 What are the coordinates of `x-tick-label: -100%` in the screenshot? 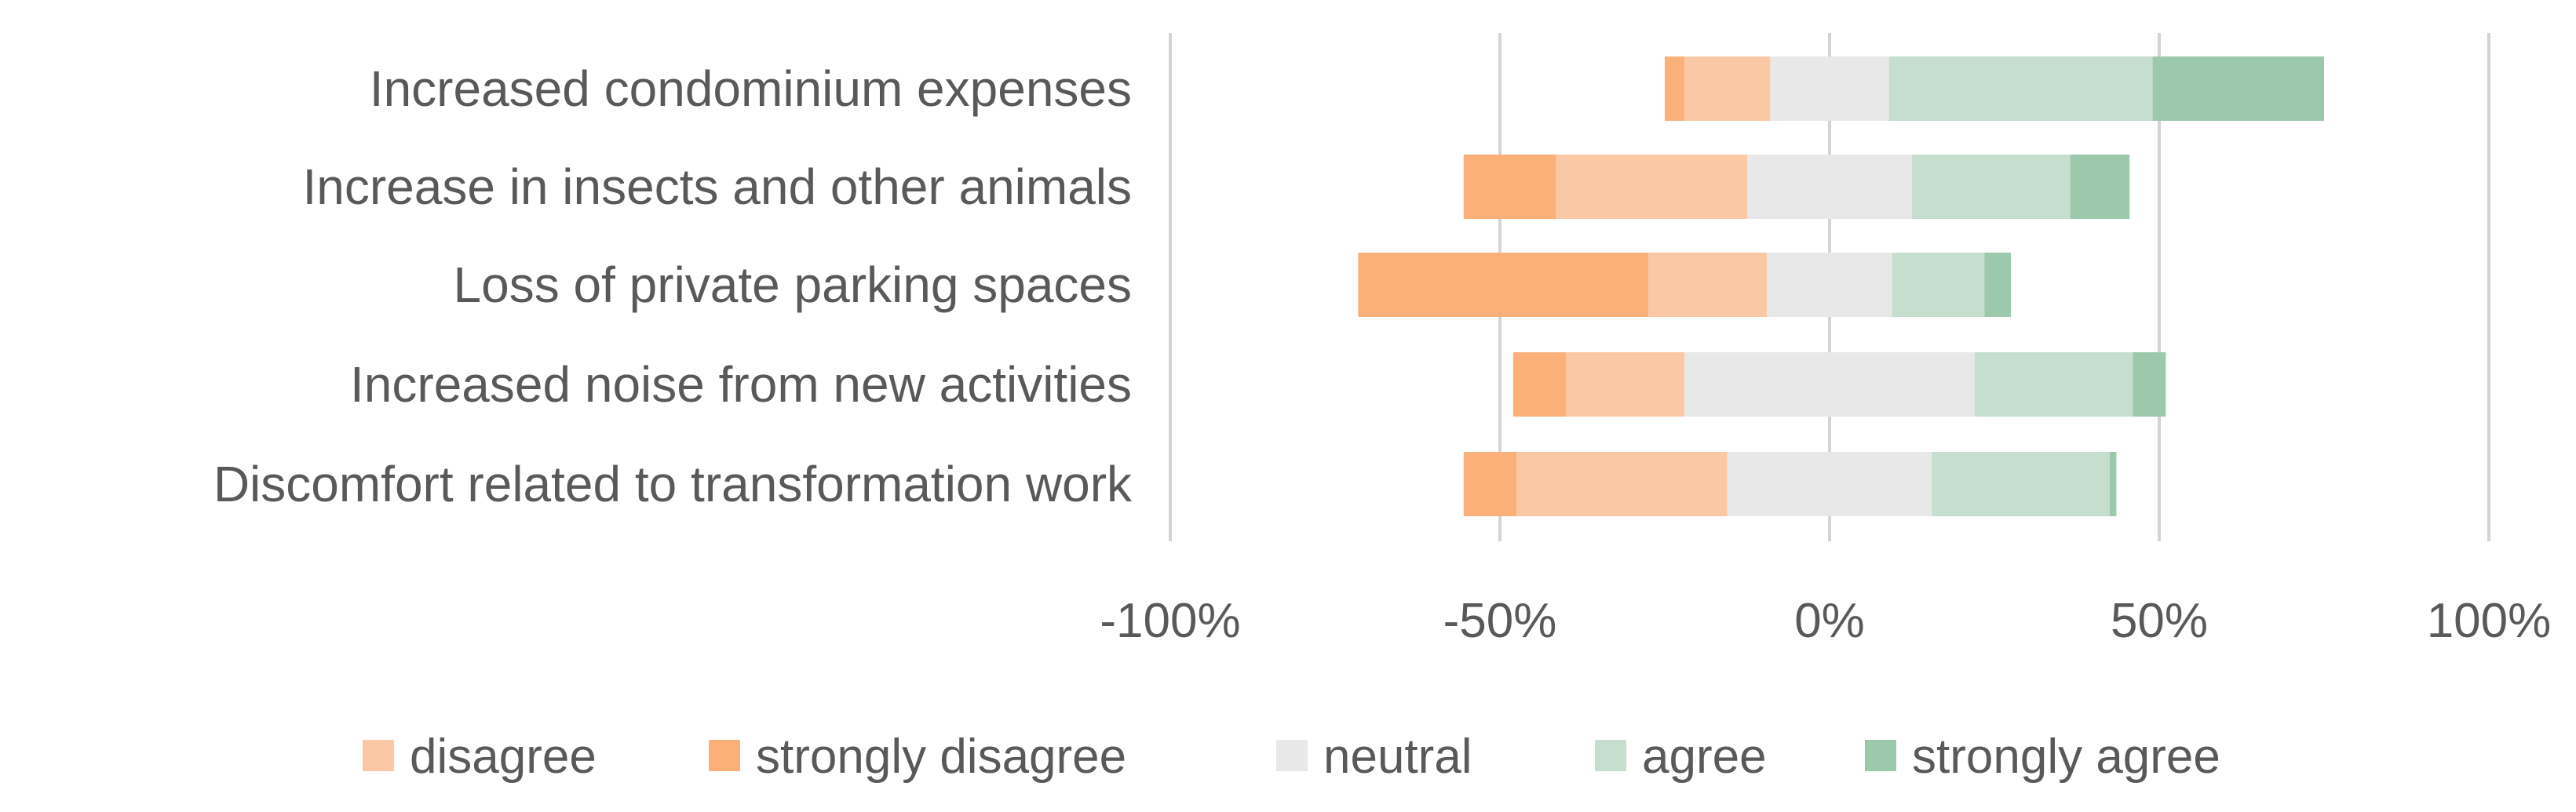 It's located at (1170, 621).